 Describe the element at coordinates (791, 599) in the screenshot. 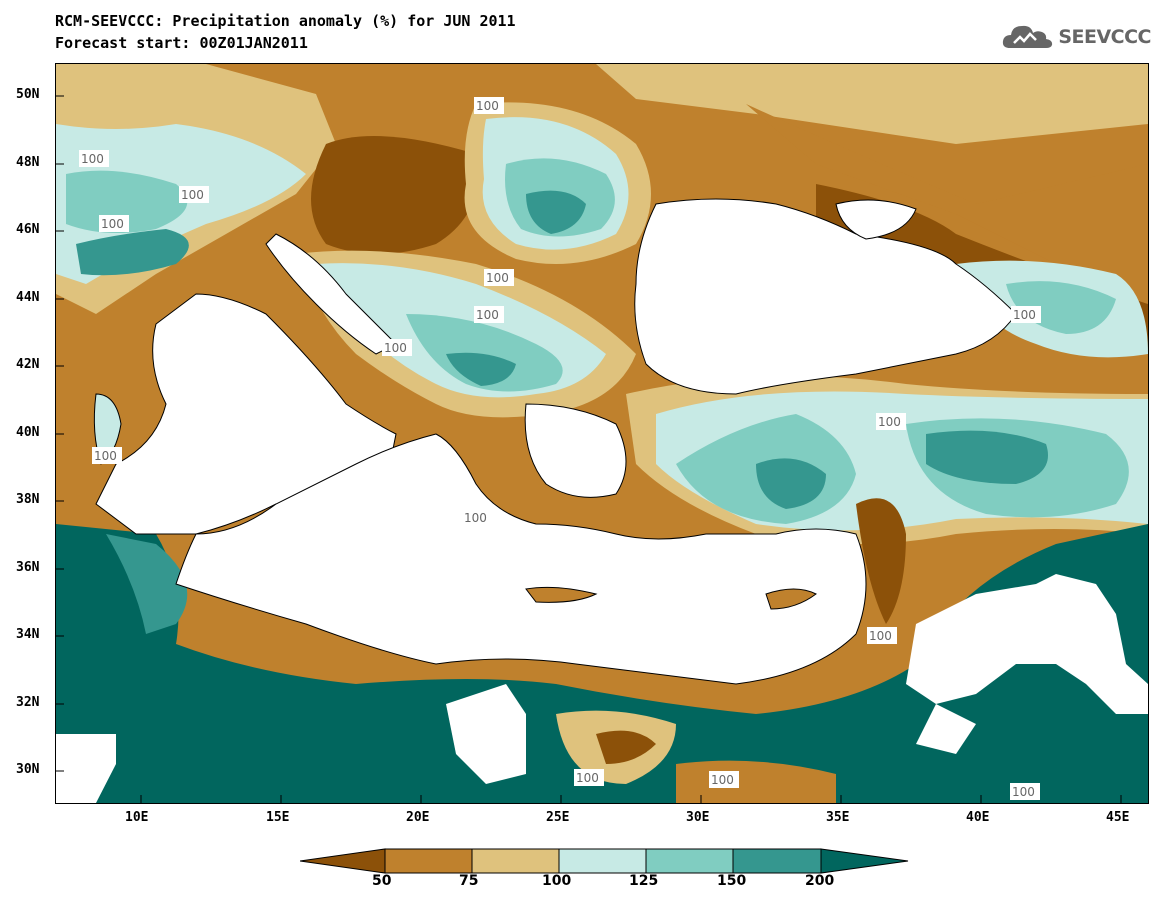

I see `cyprus-island` at that location.